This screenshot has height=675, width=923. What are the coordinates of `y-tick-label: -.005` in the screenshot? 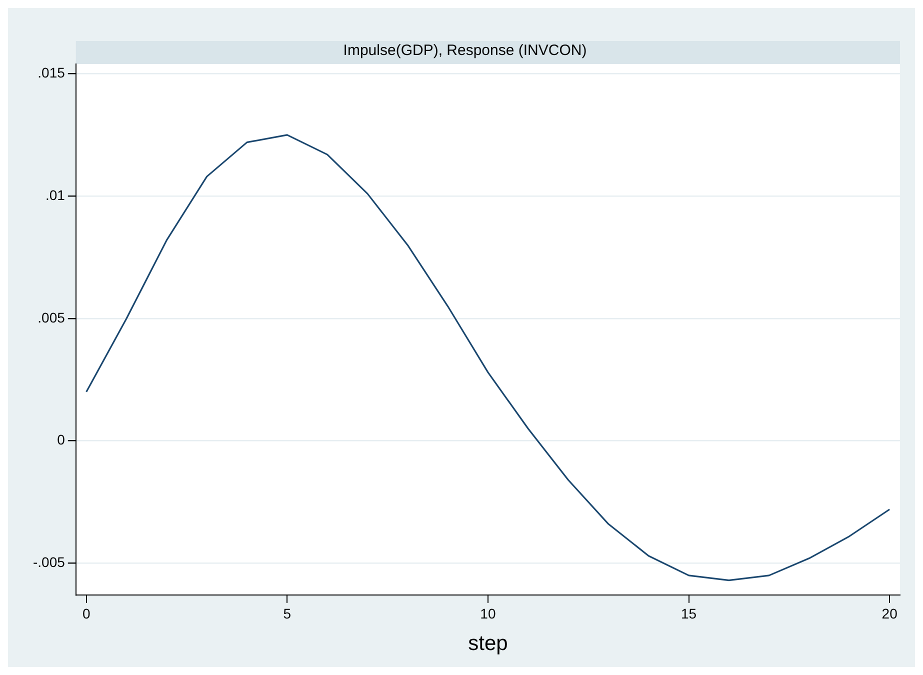 It's located at (49, 562).